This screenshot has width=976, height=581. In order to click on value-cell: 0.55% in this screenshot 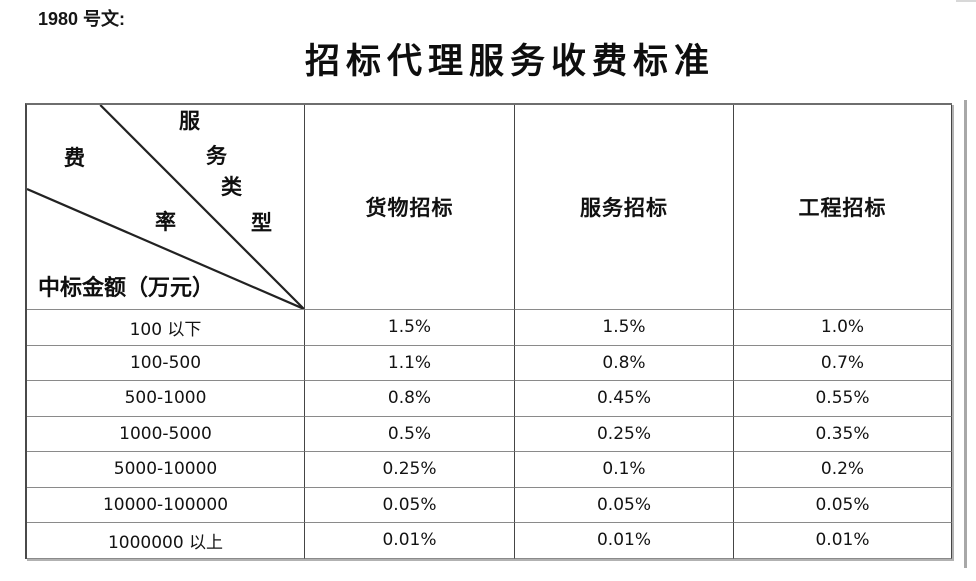, I will do `click(843, 399)`.